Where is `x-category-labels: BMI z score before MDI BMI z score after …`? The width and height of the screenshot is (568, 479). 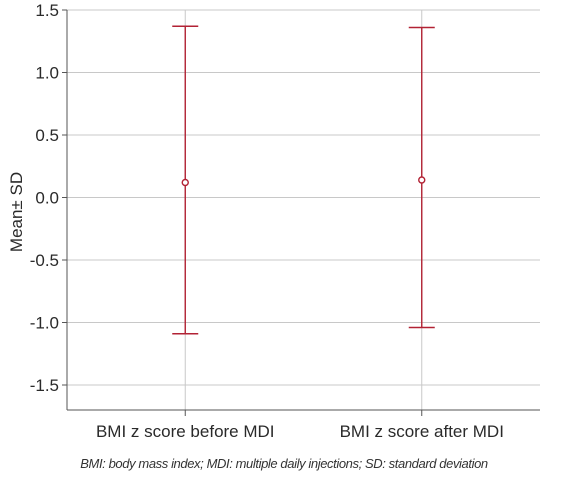 x-category-labels: BMI z score before MDI BMI z score after … is located at coordinates (300, 431).